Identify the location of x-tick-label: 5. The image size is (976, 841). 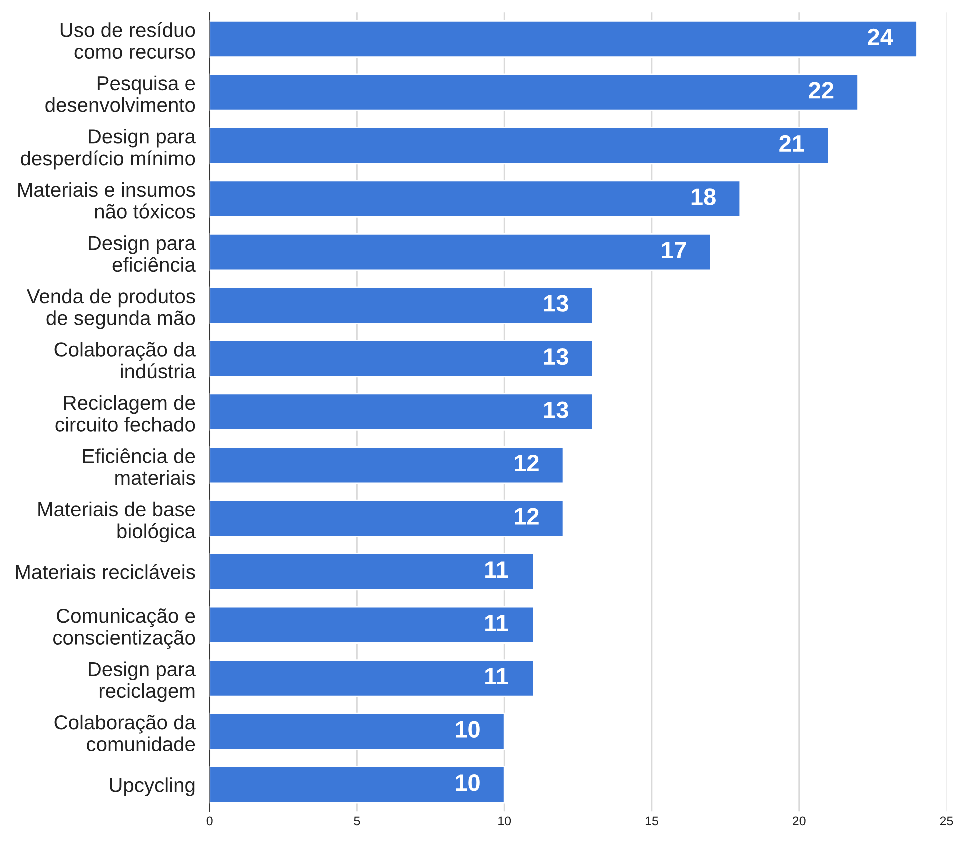
(357, 821).